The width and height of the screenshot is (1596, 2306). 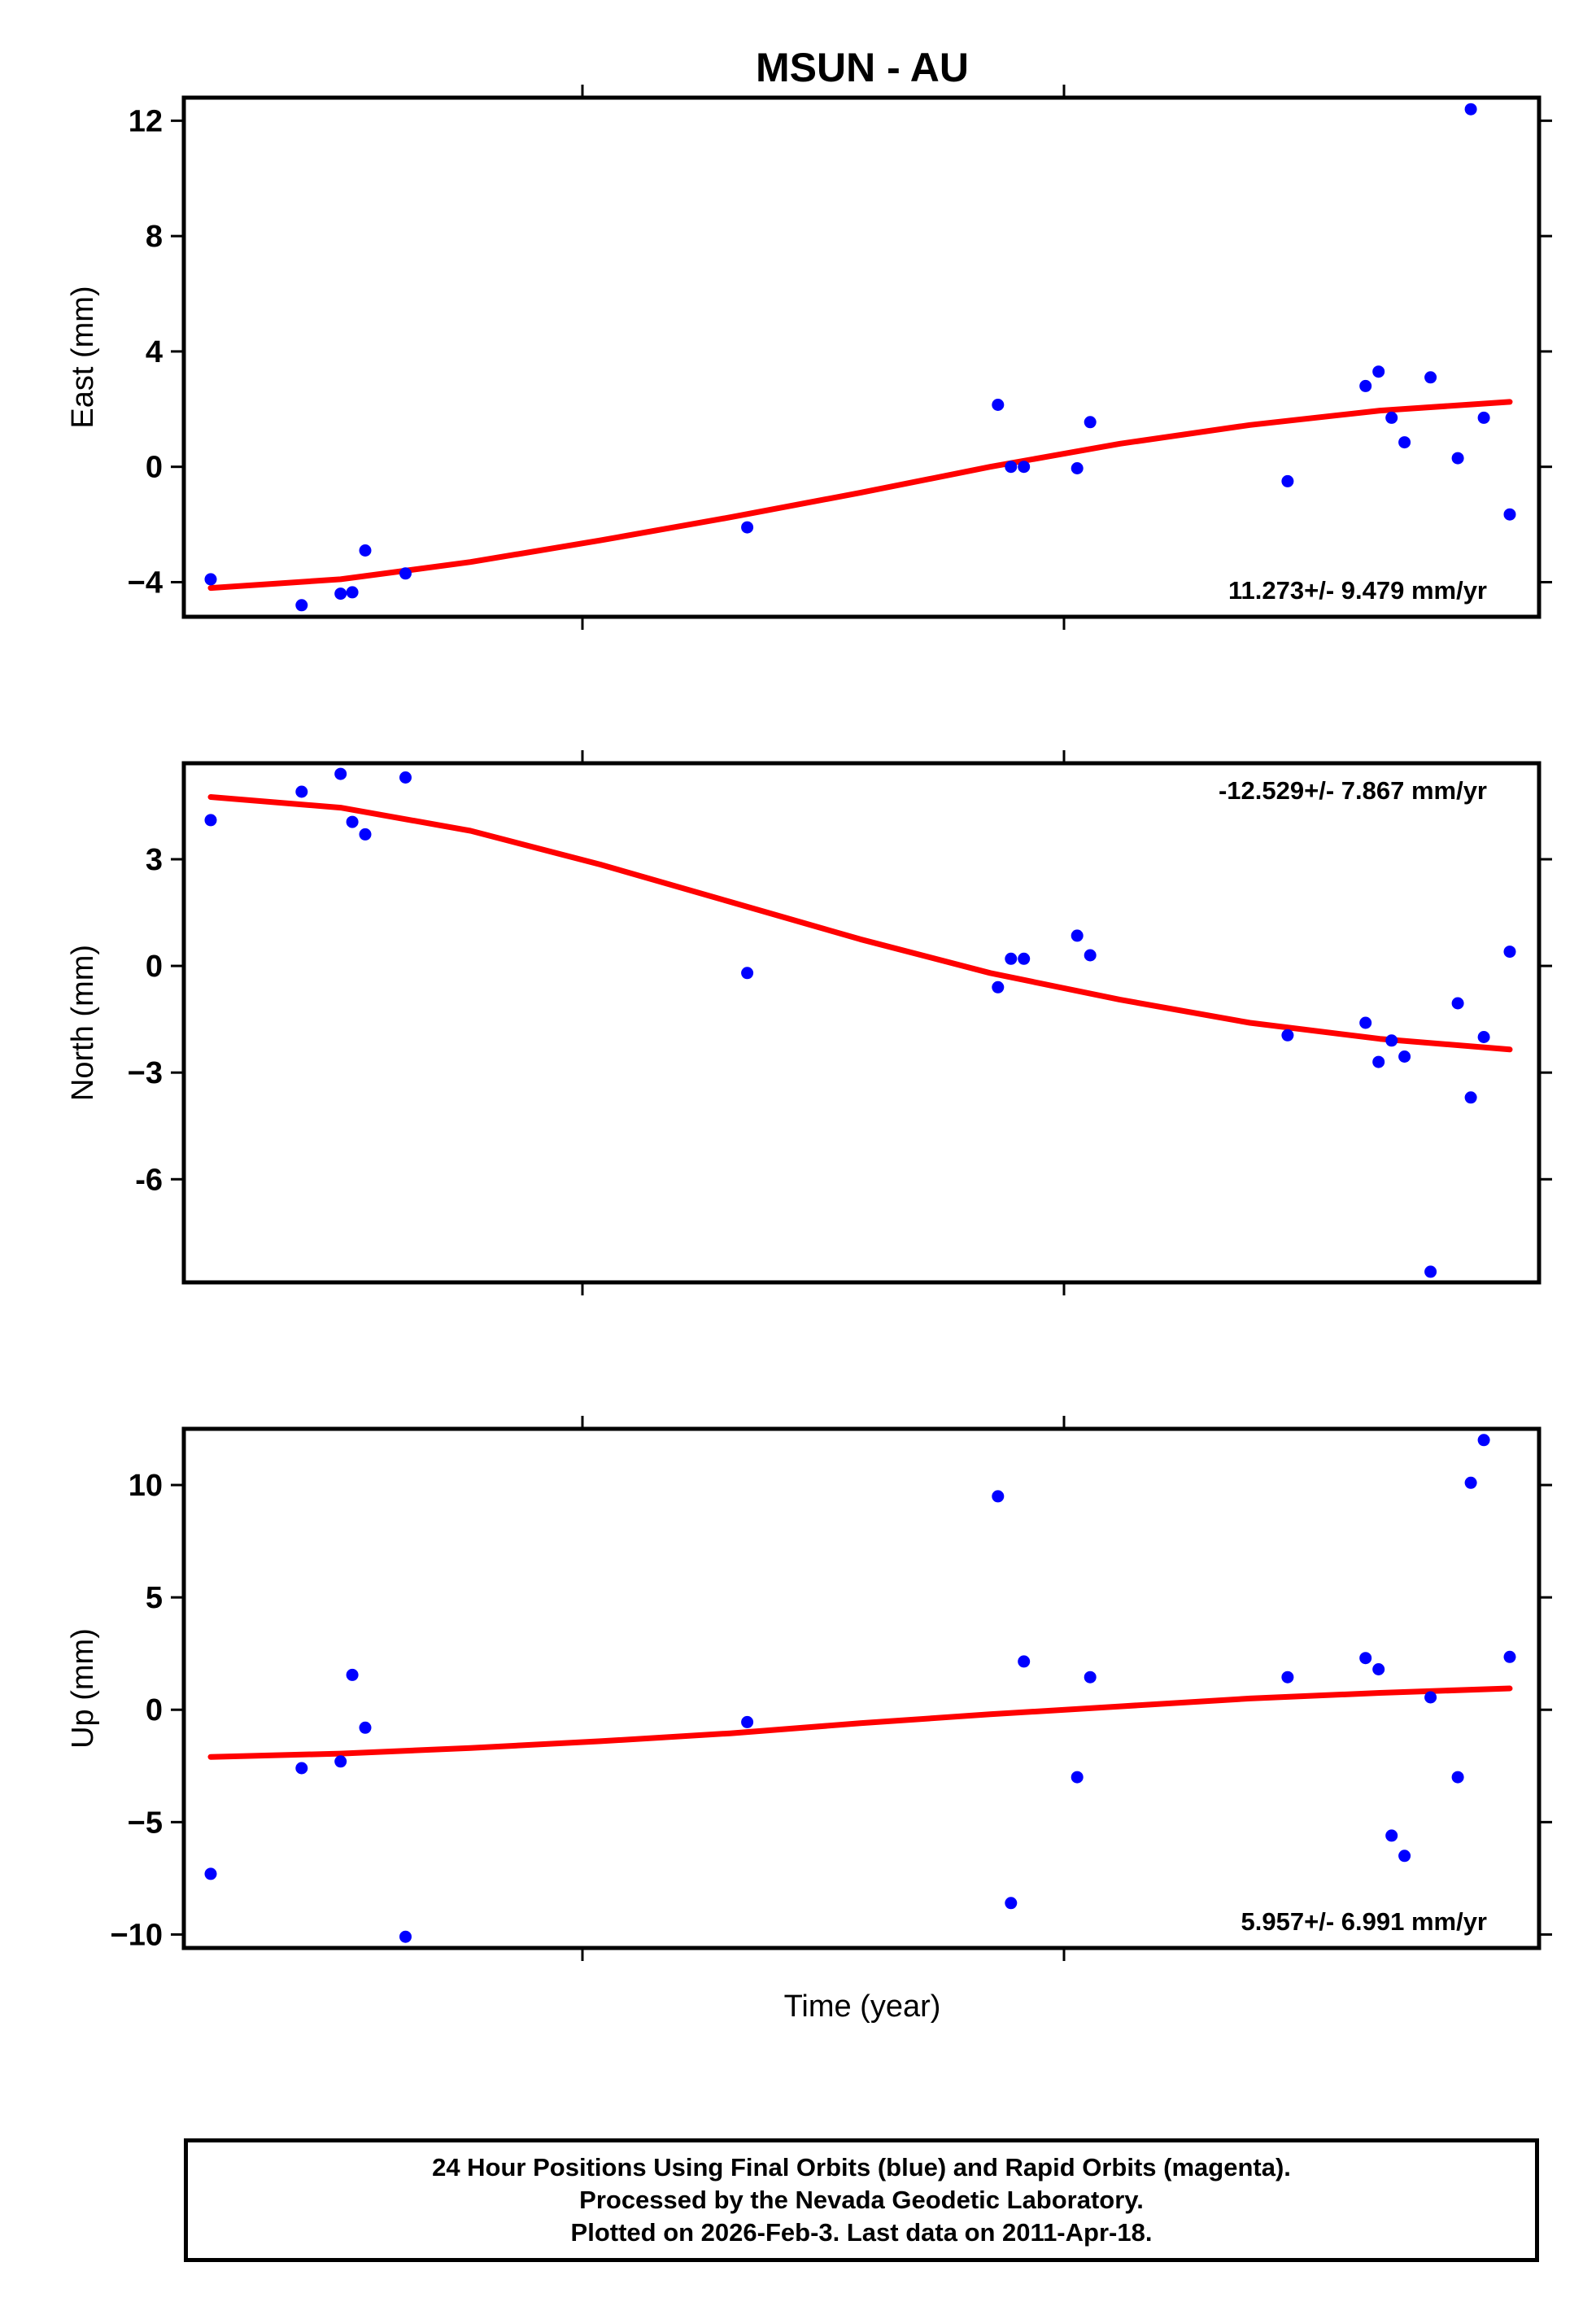 I want to click on y-tick-label: −3, so click(x=145, y=1073).